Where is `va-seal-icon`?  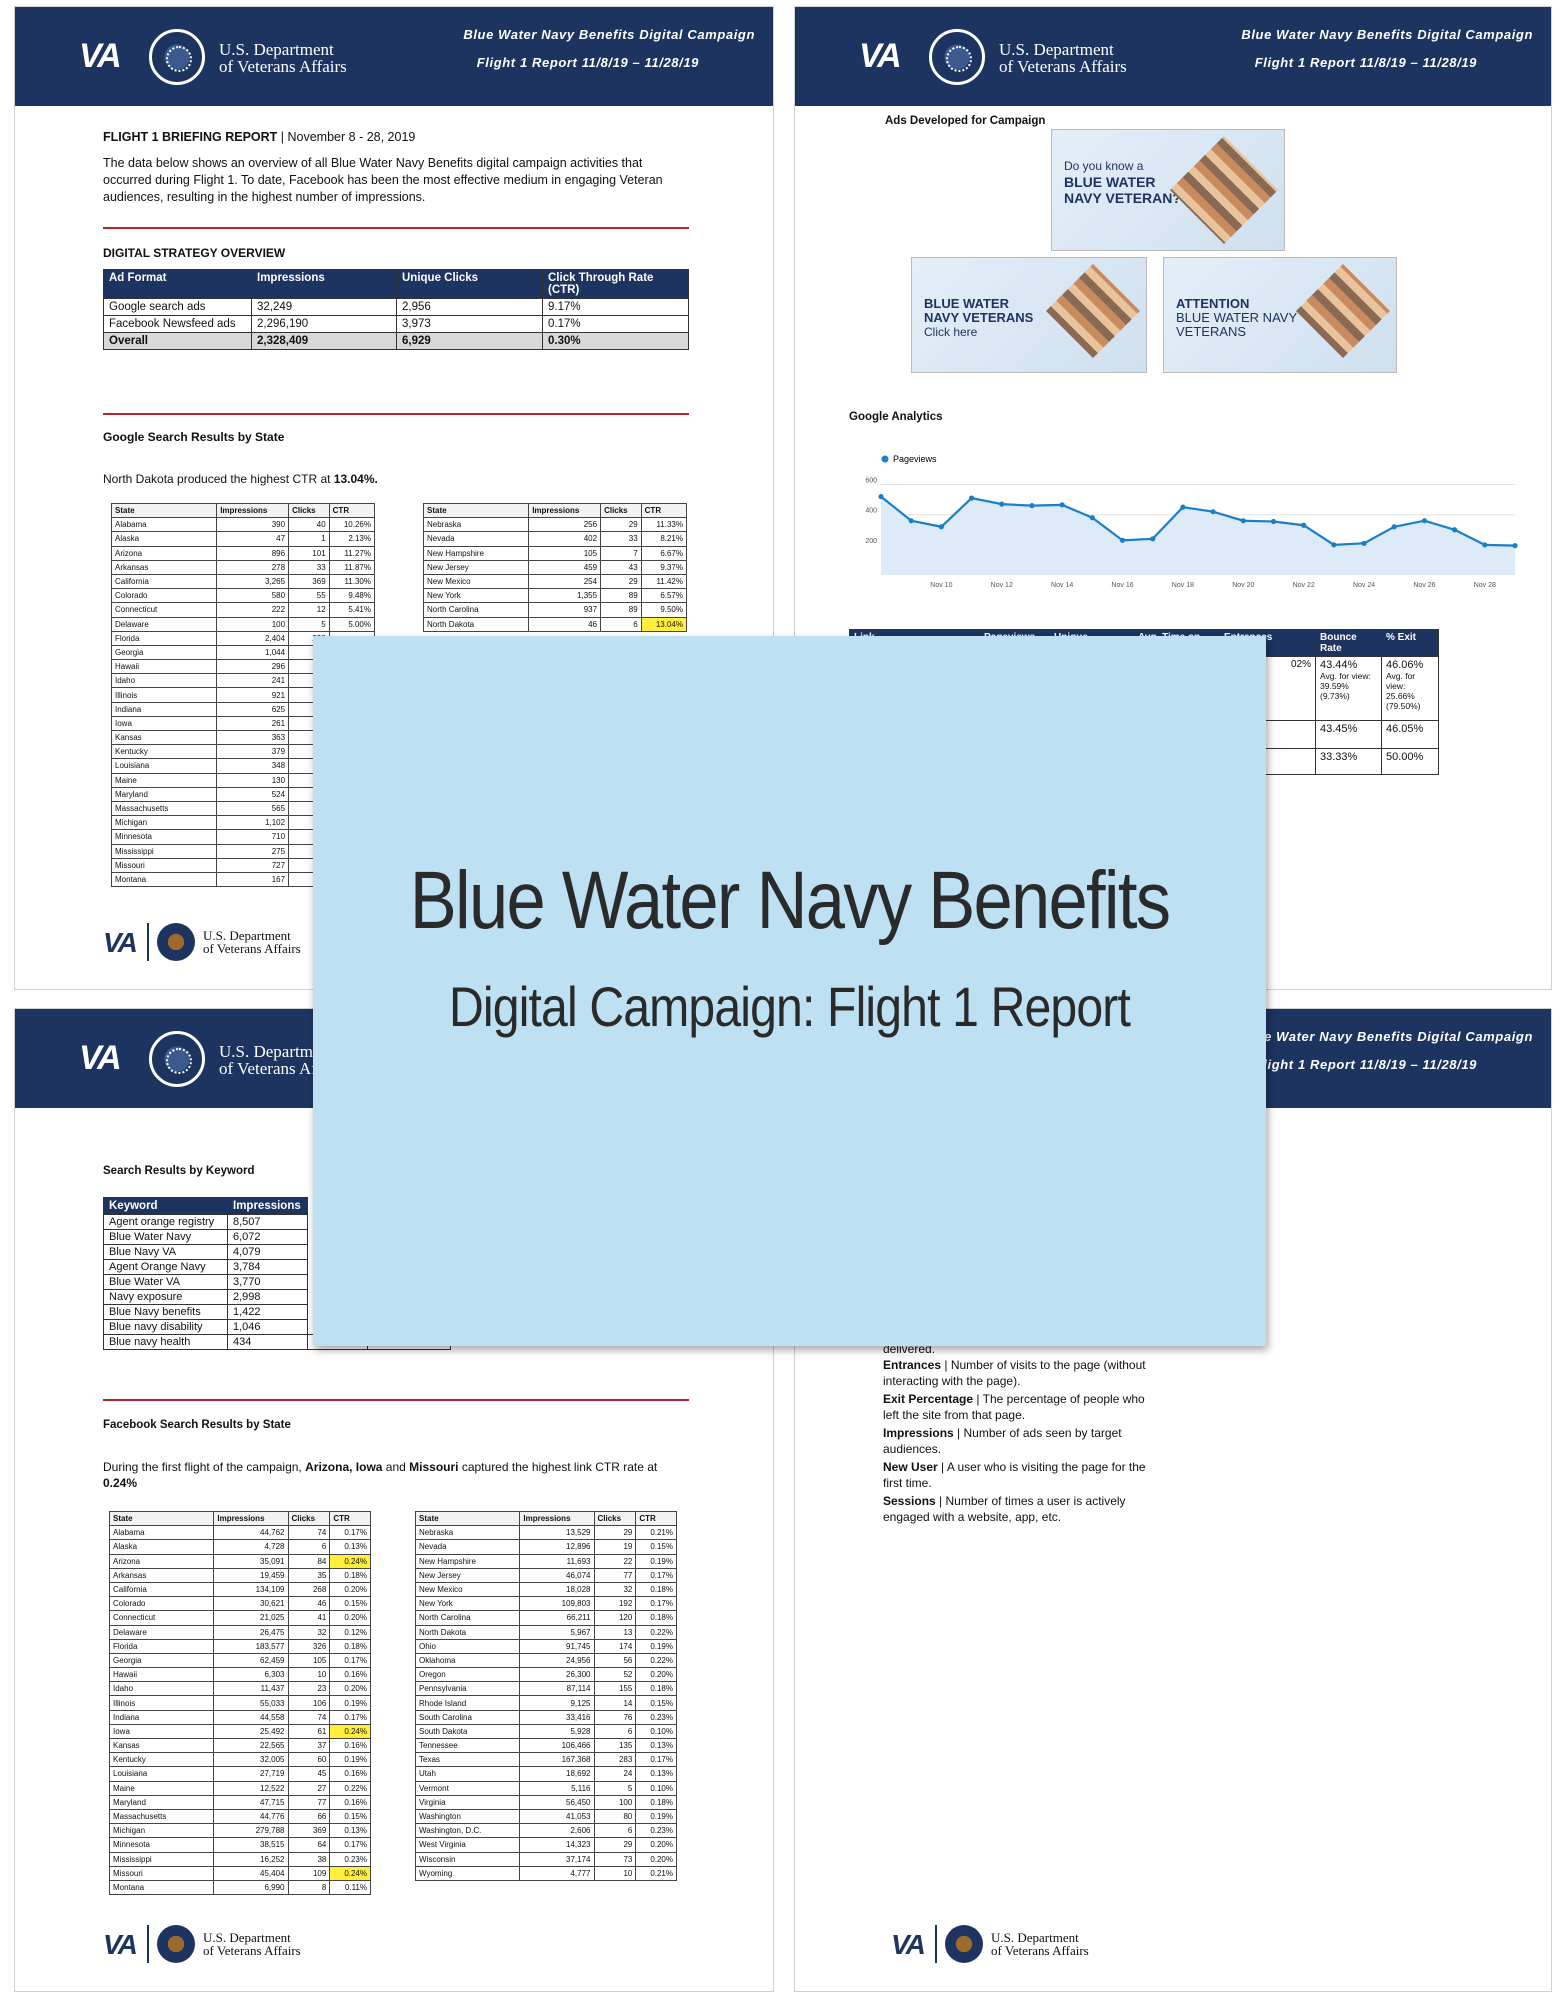
va-seal-icon is located at coordinates (176, 1944).